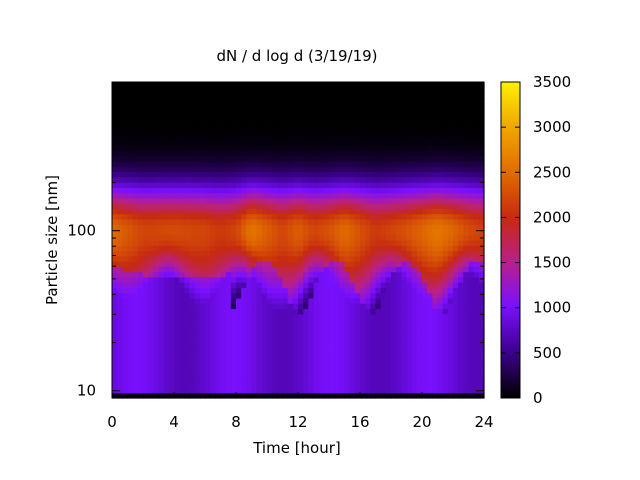  I want to click on colorbar-tick-label: 1500, so click(552, 263).